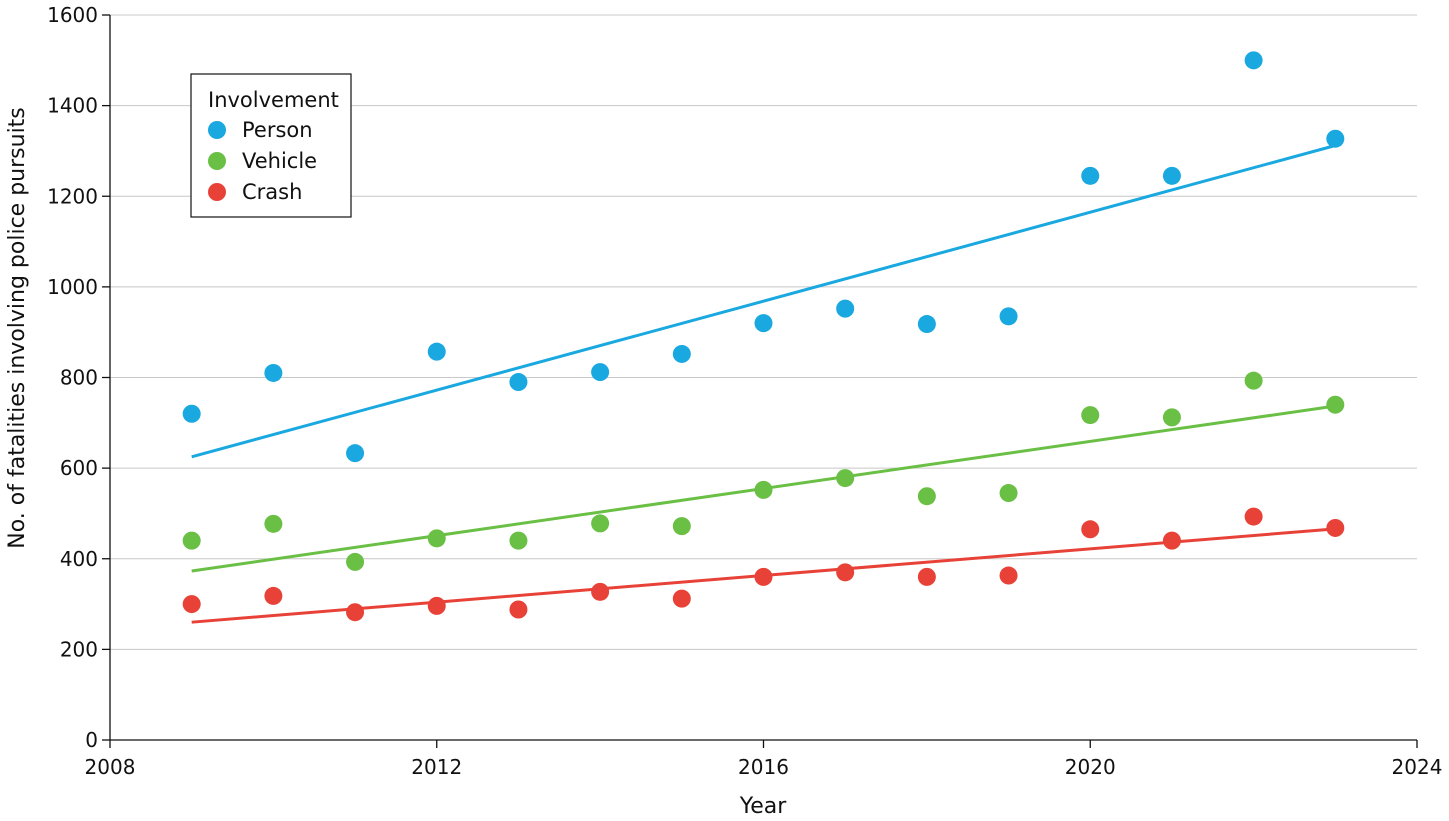 Image resolution: width=1449 pixels, height=821 pixels. I want to click on x-tick-label-2020: 2020, so click(1090, 767).